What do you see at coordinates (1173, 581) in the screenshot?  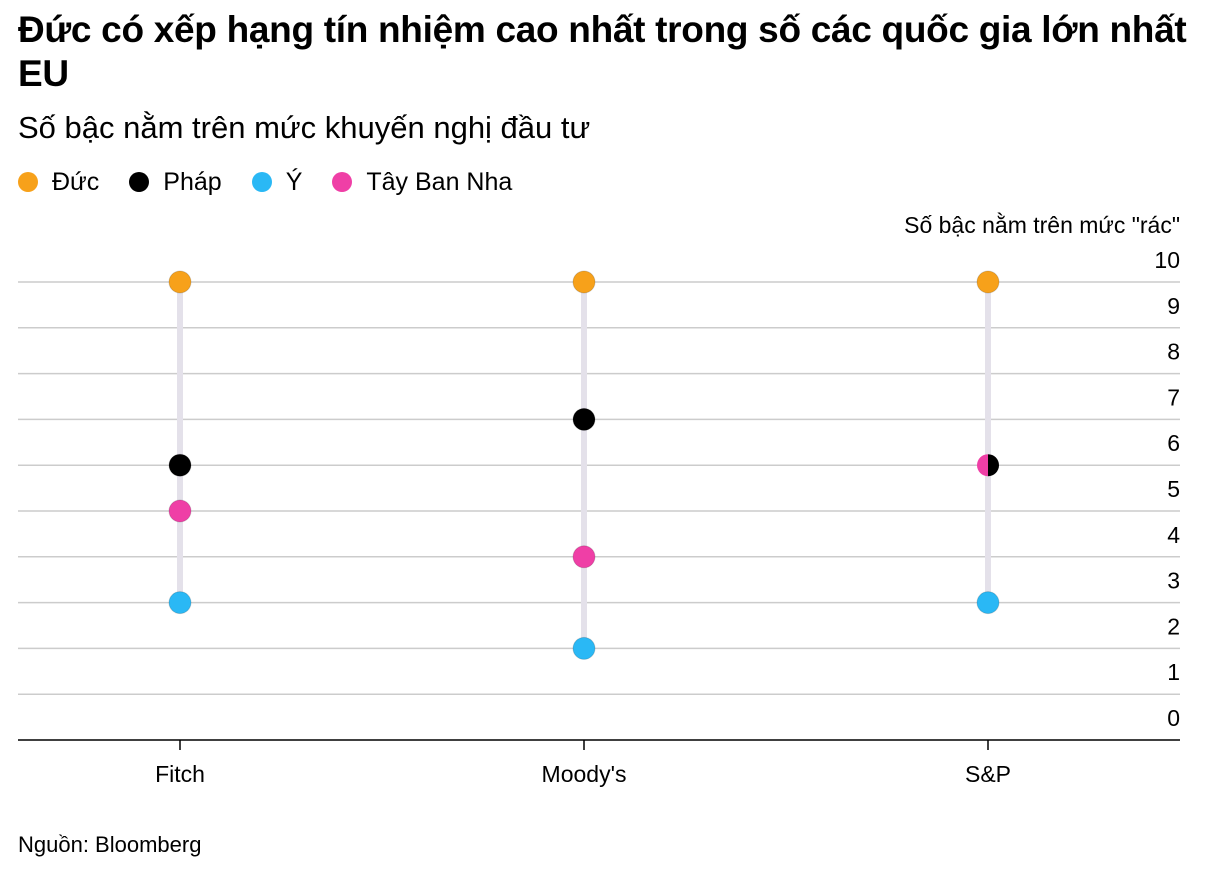 I see `y-tick-label-3: 3` at bounding box center [1173, 581].